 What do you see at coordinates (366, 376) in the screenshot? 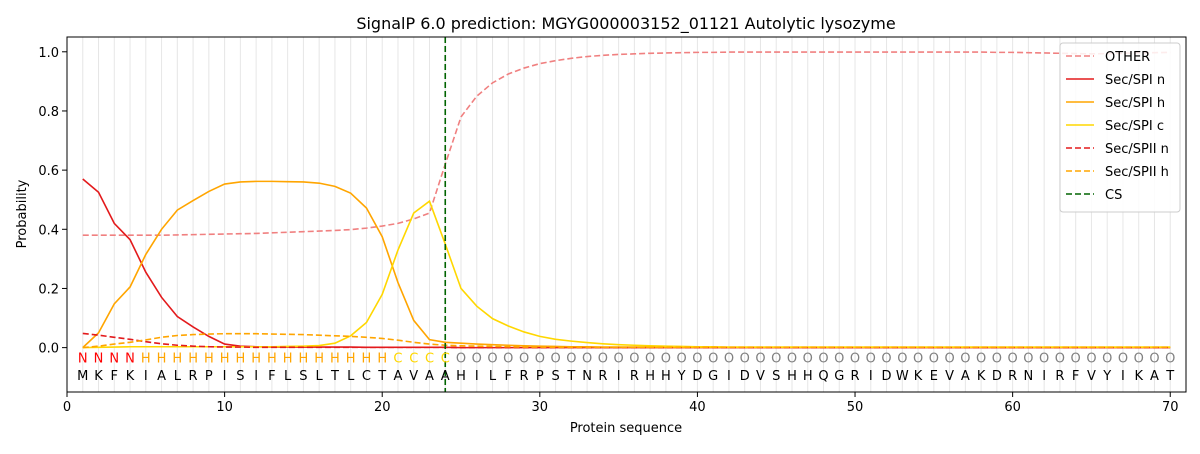
I see `sequence-residue: C` at bounding box center [366, 376].